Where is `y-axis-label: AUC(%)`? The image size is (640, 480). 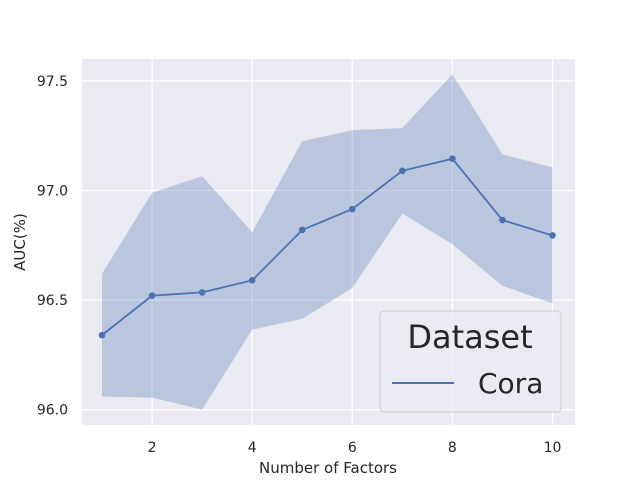
y-axis-label: AUC(%) is located at coordinates (20, 242).